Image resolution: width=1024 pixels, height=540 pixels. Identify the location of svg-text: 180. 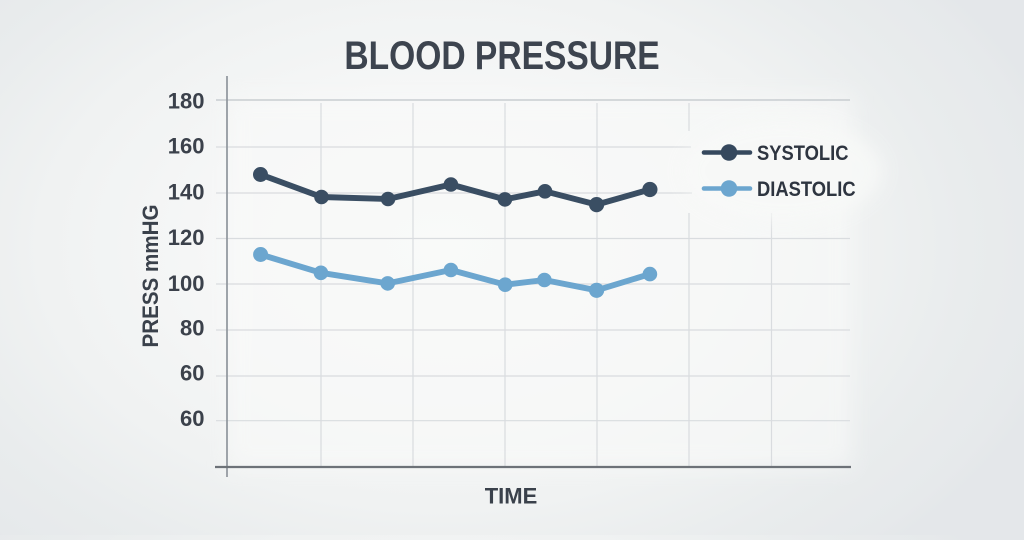
(186, 101).